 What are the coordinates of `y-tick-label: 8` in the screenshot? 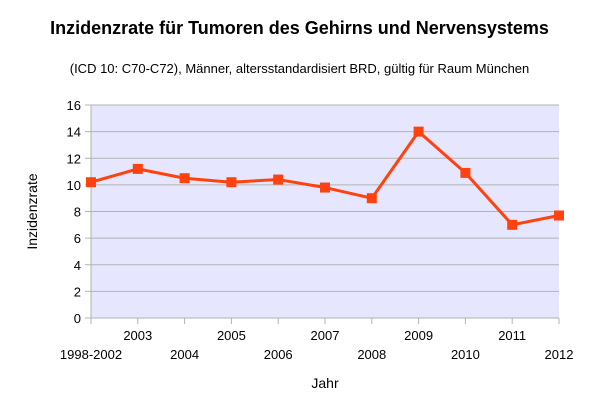 It's located at (77, 212).